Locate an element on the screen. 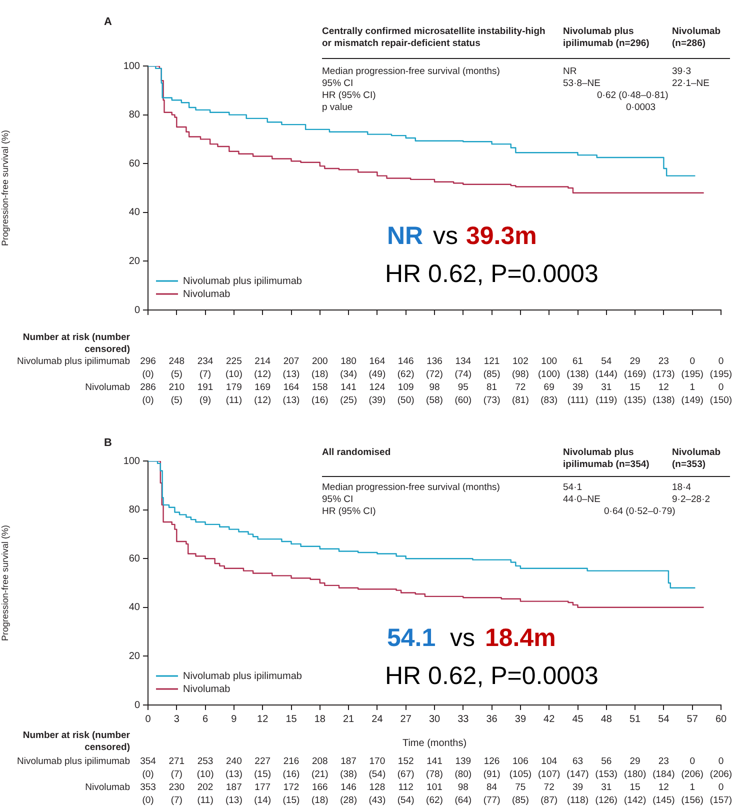 This screenshot has height=812, width=735. annotation: 39·3 is located at coordinates (682, 72).